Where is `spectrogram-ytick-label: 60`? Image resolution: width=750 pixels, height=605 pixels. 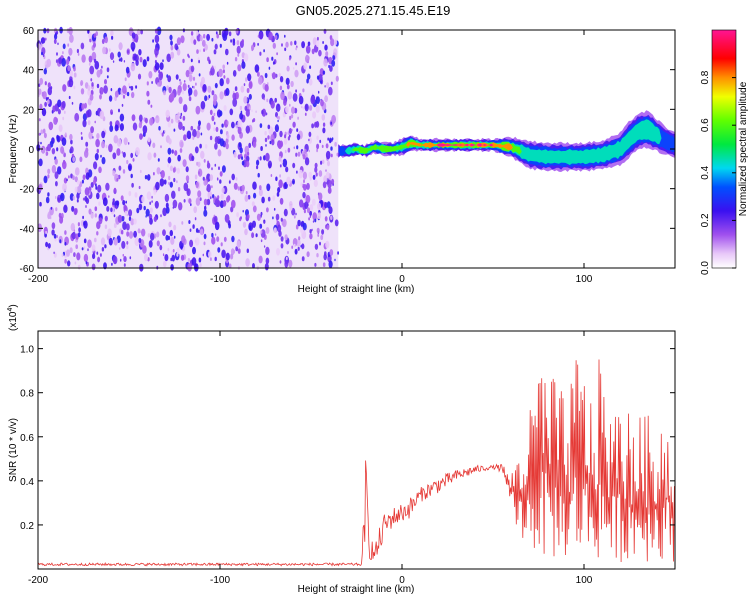
spectrogram-ytick-label: 60 is located at coordinates (29, 31).